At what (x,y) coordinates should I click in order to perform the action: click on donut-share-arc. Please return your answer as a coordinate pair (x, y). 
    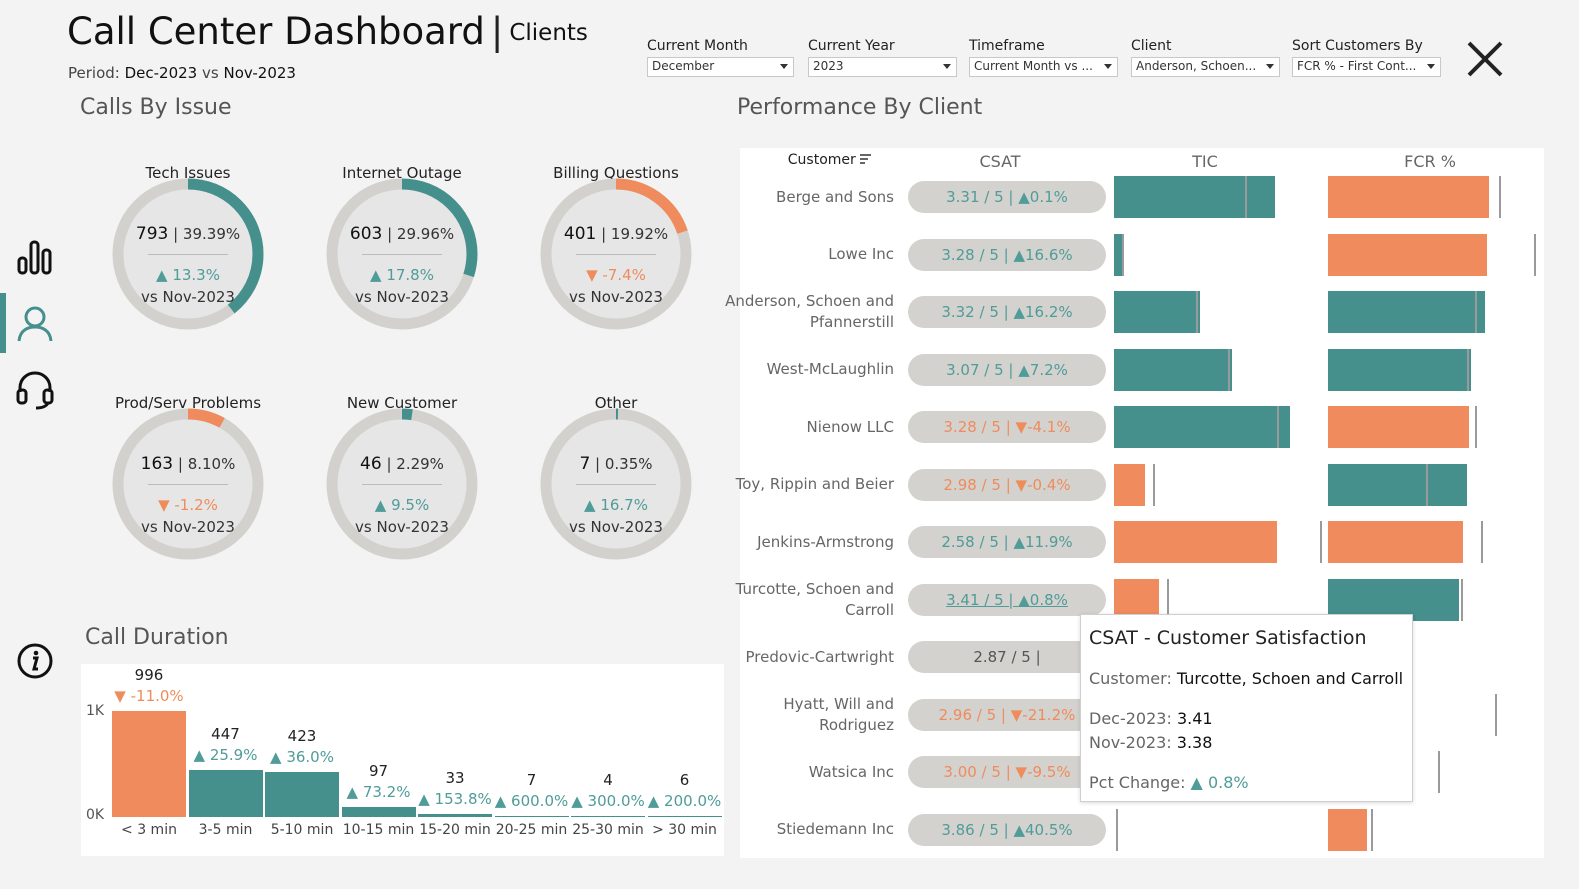
    Looking at the image, I should click on (188, 484).